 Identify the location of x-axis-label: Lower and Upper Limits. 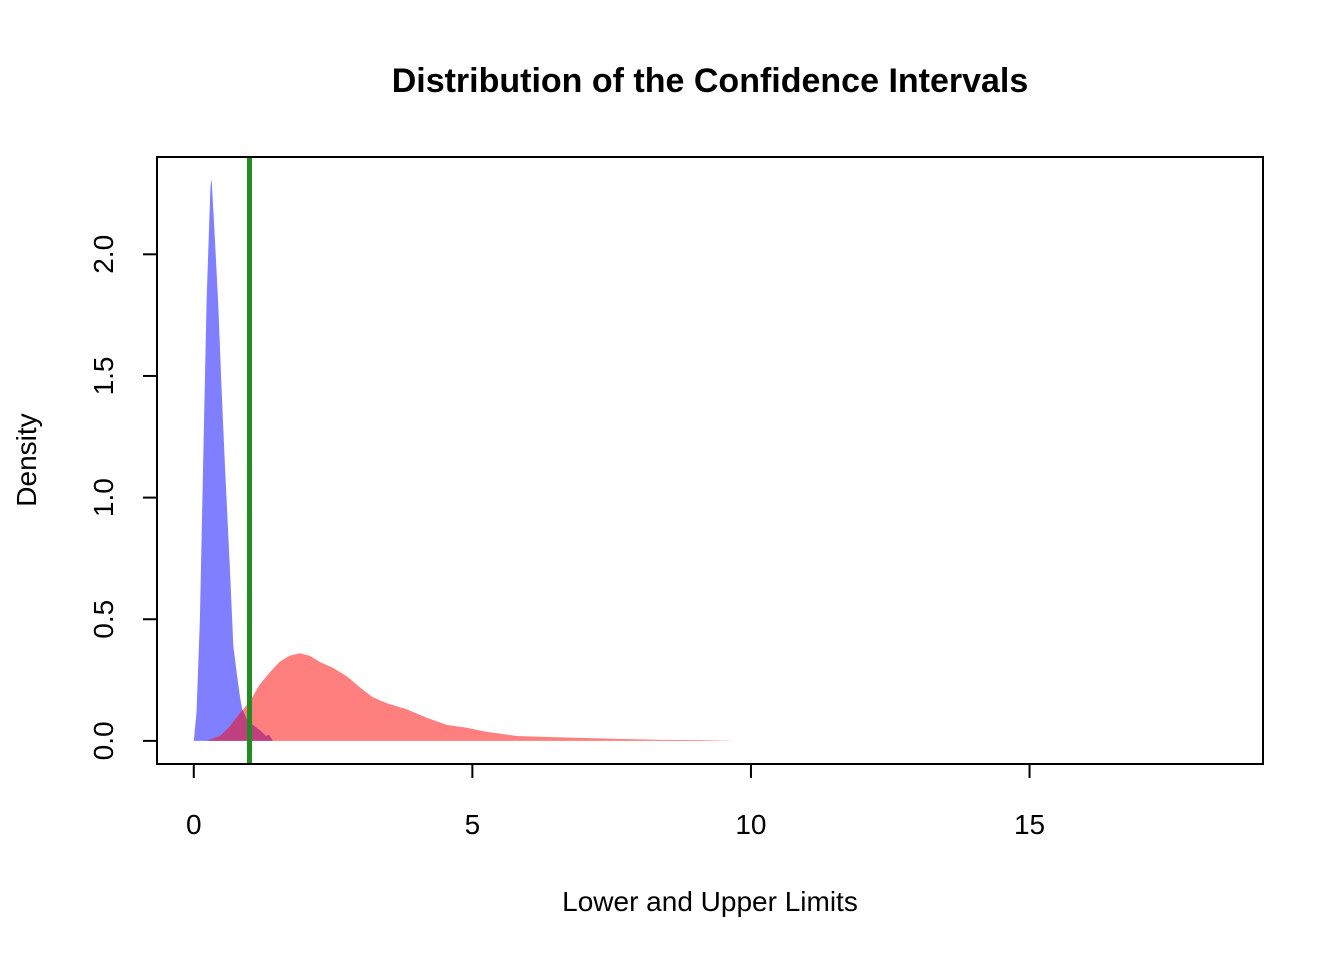
(710, 901).